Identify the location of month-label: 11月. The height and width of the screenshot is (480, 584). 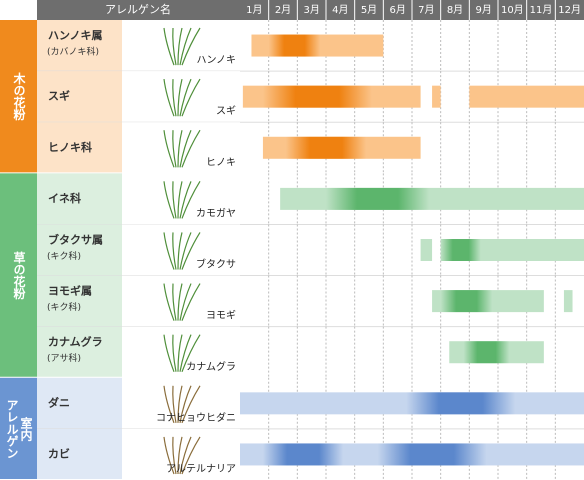
(541, 10).